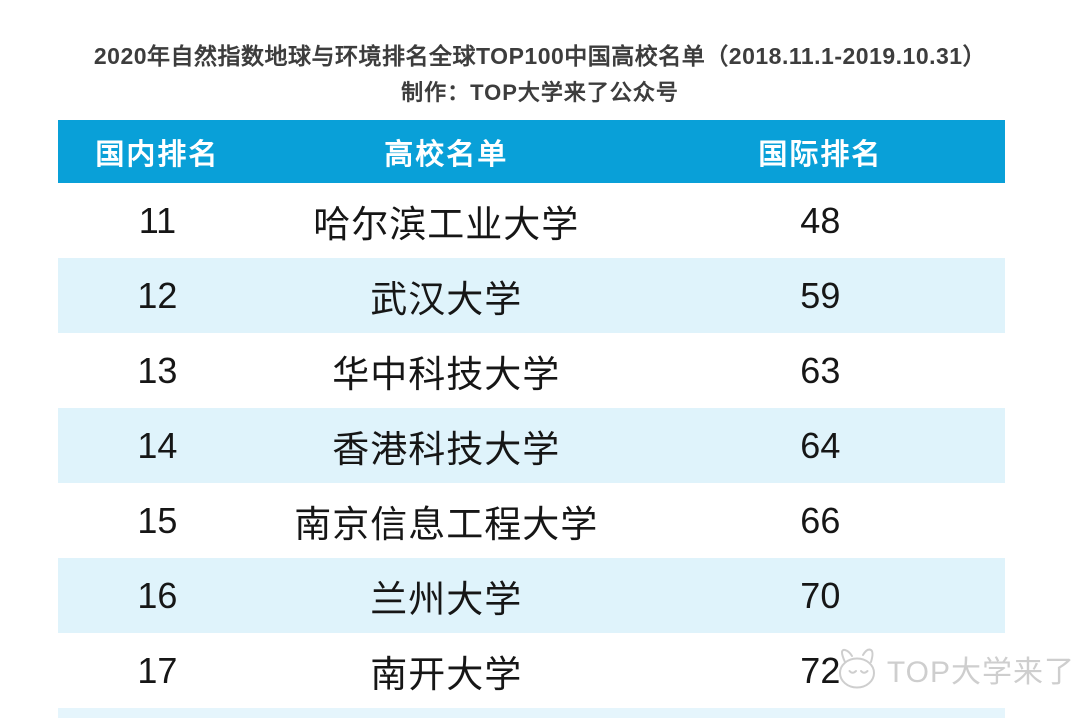  Describe the element at coordinates (157, 220) in the screenshot. I see `cell-domestic-rank: 11` at that location.